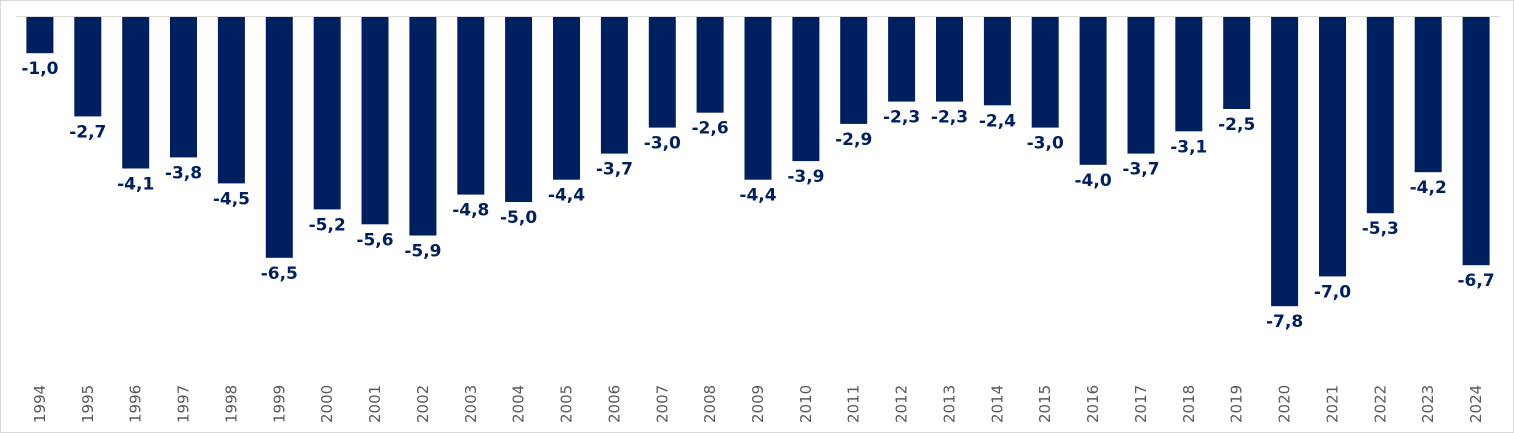  I want to click on value-label-2020: -7,8, so click(1284, 322).